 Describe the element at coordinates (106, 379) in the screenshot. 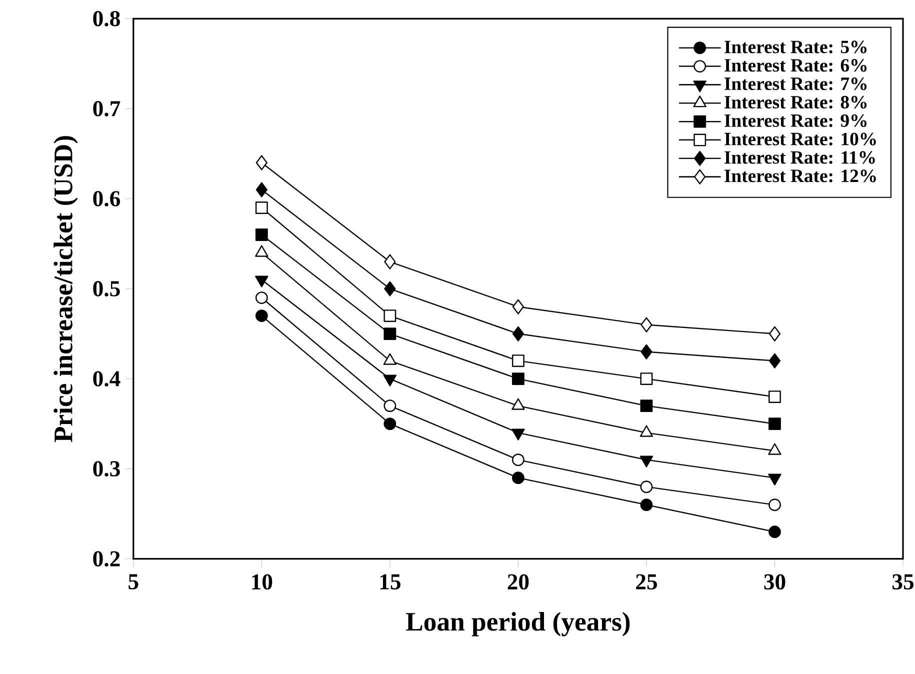

I see `y-tick-label: 0.4` at that location.